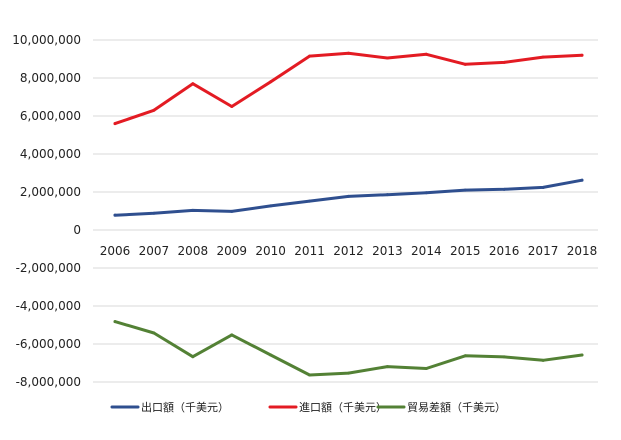 This screenshot has width=621, height=440. Describe the element at coordinates (154, 251) in the screenshot. I see `x-tick-label: 2007` at that location.